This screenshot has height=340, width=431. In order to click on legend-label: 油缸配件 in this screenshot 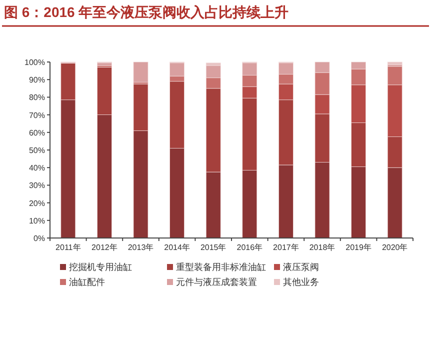, I will do `click(87, 282)`.